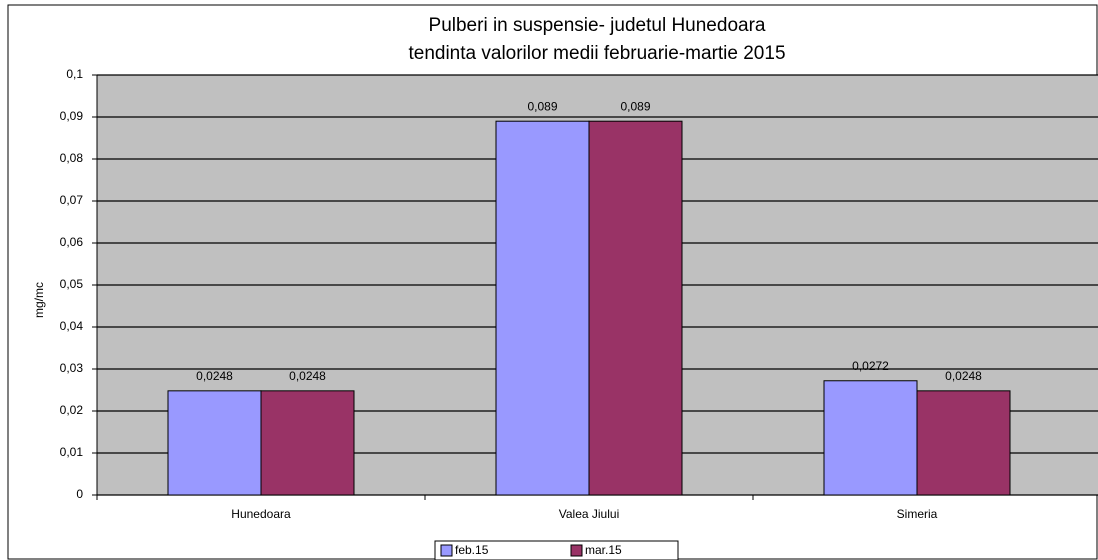  Describe the element at coordinates (72, 116) in the screenshot. I see `y-tick-label: 0,09` at that location.